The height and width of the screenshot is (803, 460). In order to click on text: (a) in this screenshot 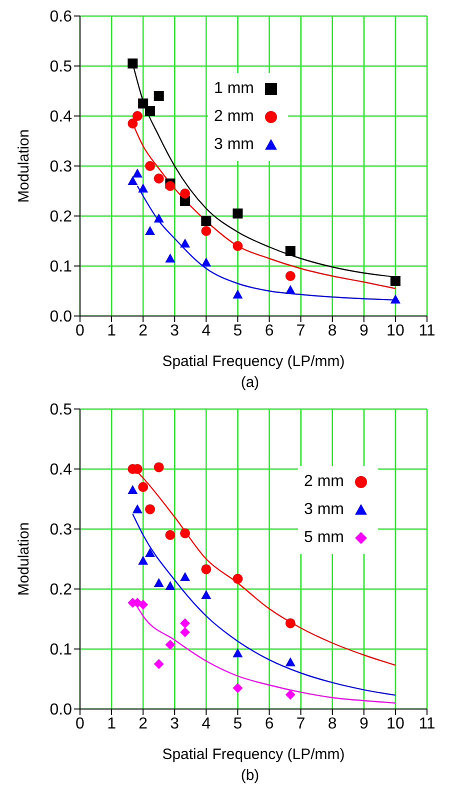, I will do `click(250, 382)`.